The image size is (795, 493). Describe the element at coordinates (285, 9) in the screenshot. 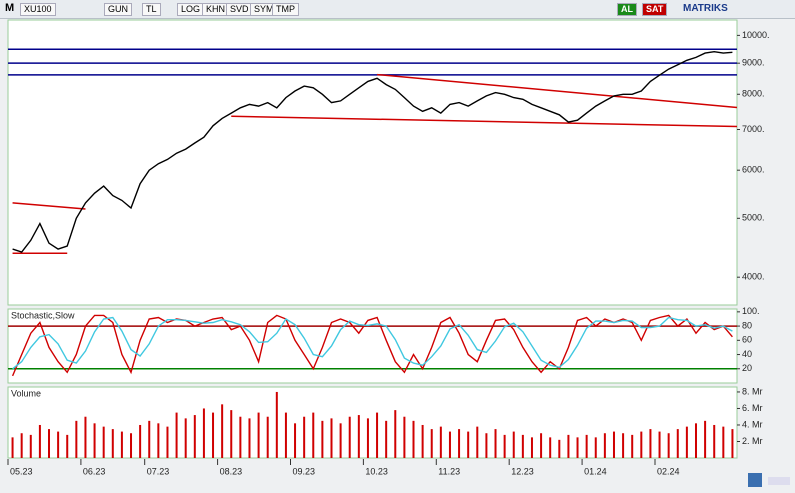

I see `tool-button: TMP` at that location.